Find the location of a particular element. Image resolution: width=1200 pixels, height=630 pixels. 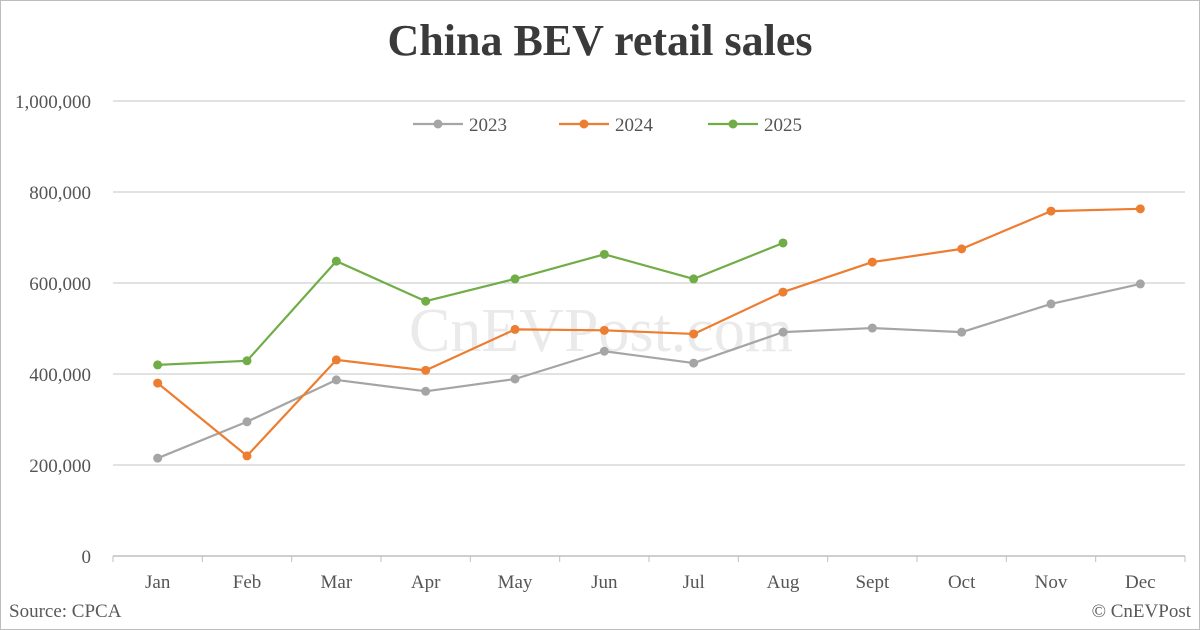

copyright-note: © CnEVPost is located at coordinates (1141, 611).